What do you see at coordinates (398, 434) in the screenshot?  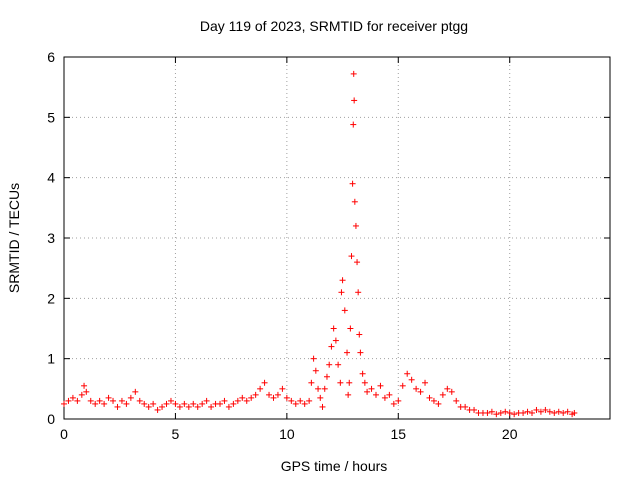 I see `x-tick-label: 15` at bounding box center [398, 434].